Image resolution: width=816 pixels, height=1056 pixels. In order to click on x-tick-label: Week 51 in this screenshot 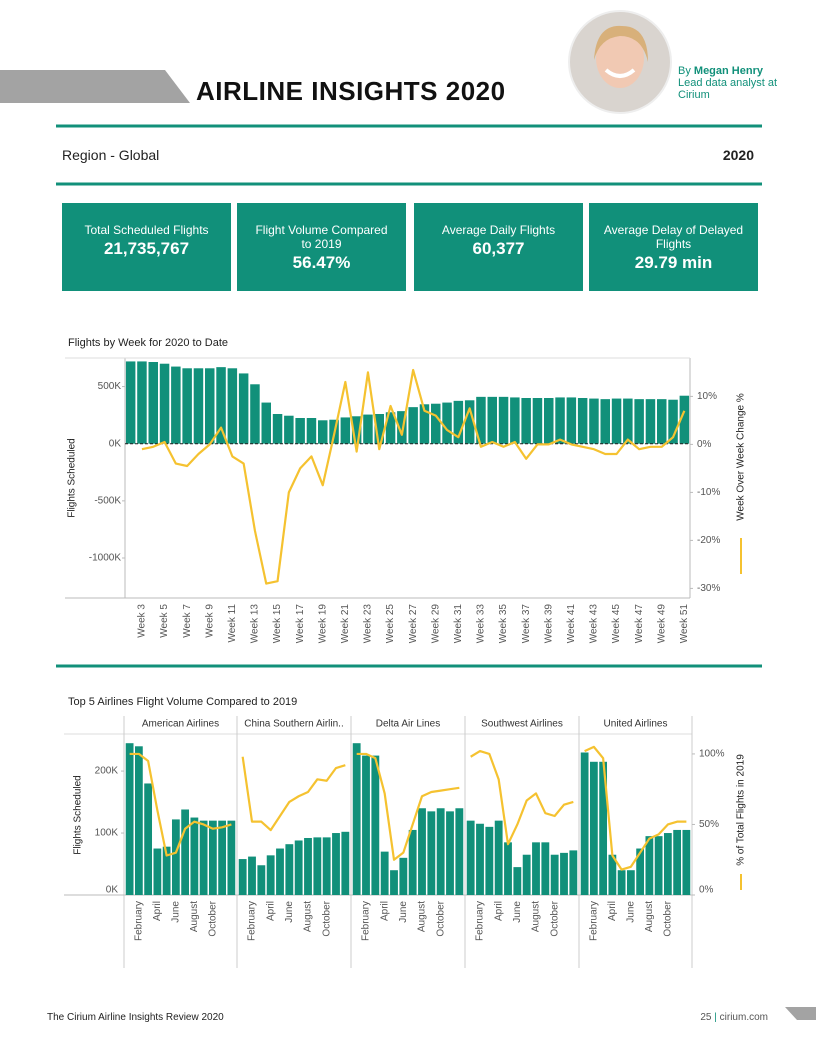, I will do `click(684, 624)`.